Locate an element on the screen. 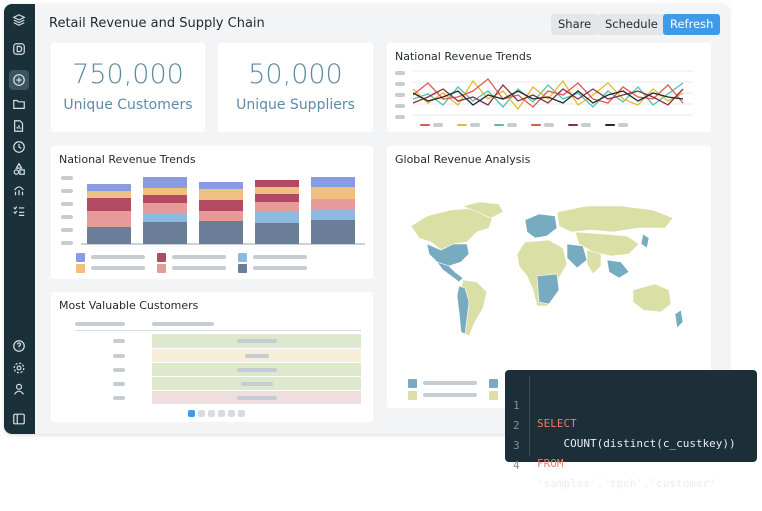 The height and width of the screenshot is (511, 762). file-chart-icon is located at coordinates (19, 126).